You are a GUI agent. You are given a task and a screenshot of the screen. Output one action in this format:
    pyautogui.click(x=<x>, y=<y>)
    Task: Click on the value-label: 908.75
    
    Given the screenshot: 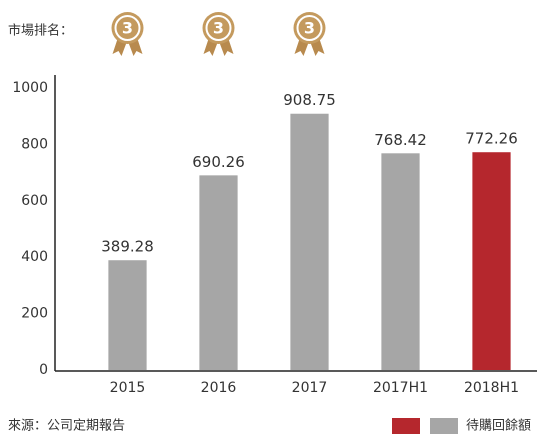 What is the action you would take?
    pyautogui.click(x=309, y=100)
    